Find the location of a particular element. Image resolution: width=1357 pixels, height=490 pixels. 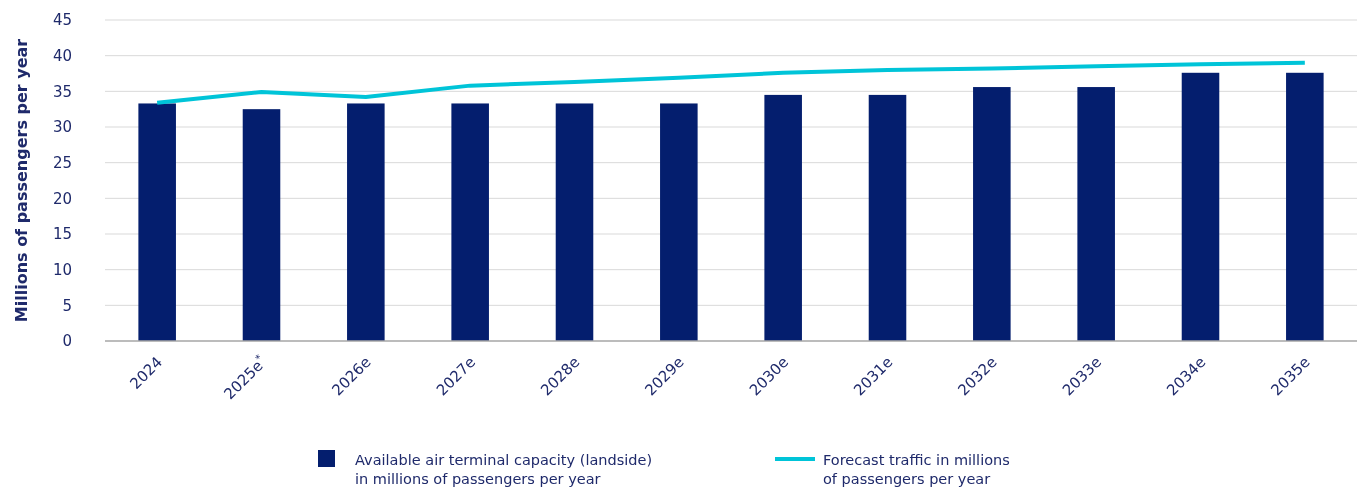

y-tick-label: 20 is located at coordinates (62, 198).